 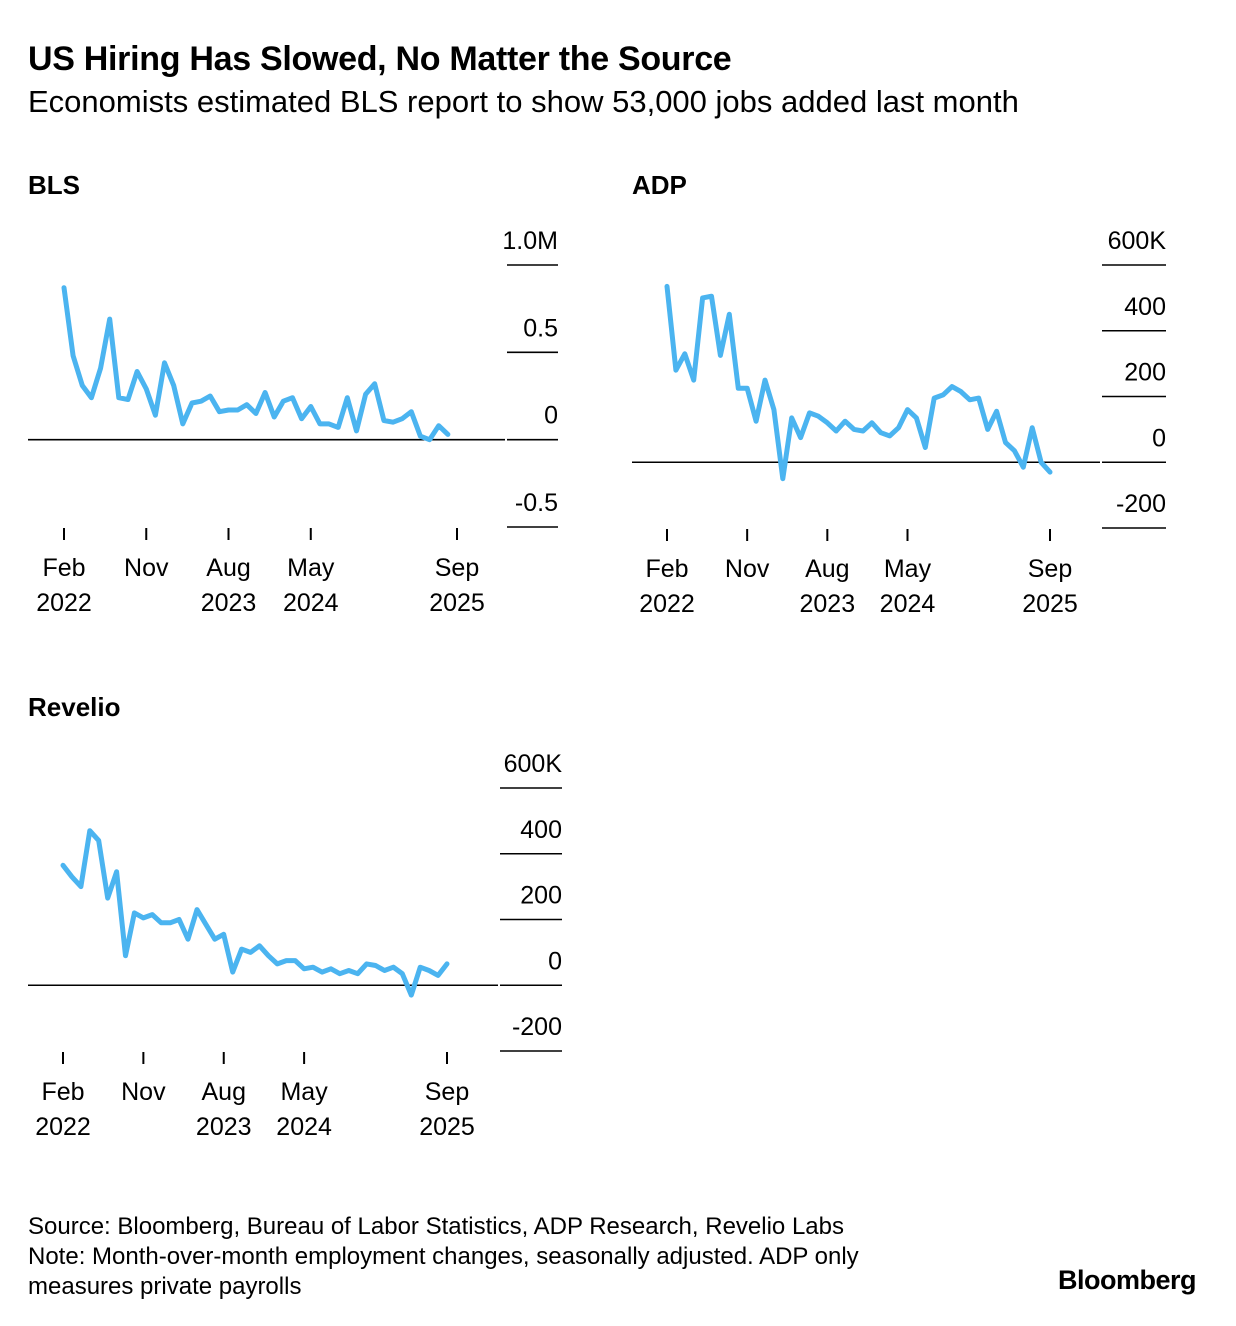 I want to click on adp-ytick-label-2: 200, so click(x=1145, y=373).